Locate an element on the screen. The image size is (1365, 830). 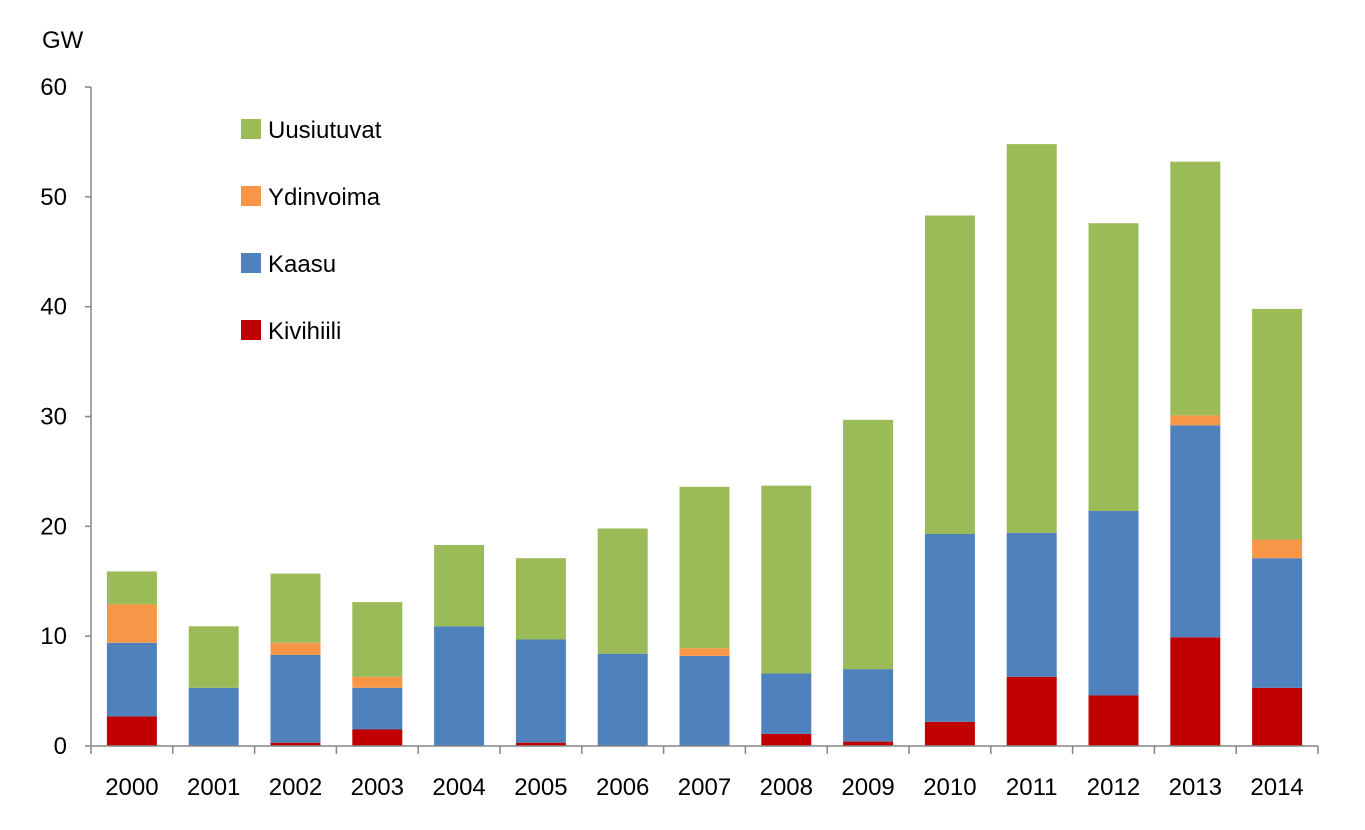
bar-kaasu-2001 is located at coordinates (213, 716).